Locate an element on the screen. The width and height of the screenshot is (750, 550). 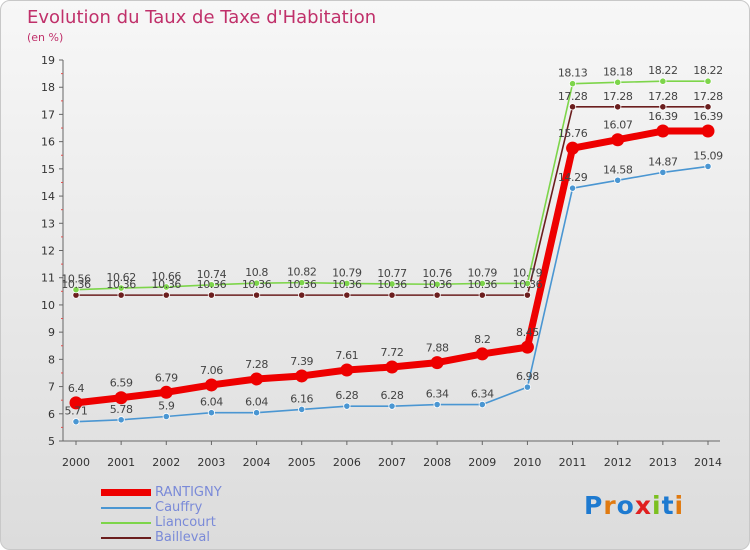
data-label-liancourt: 10.82 is located at coordinates (302, 272).